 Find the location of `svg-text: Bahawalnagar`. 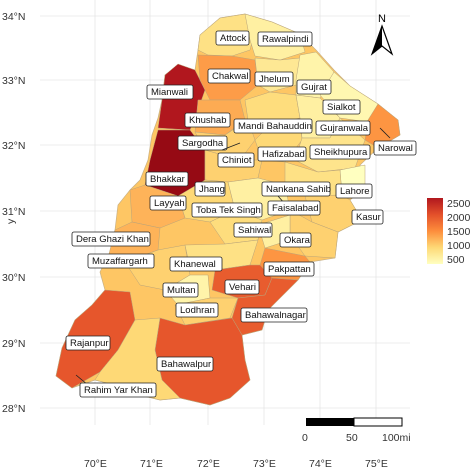

svg-text: Bahawalnagar is located at coordinates (275, 315).